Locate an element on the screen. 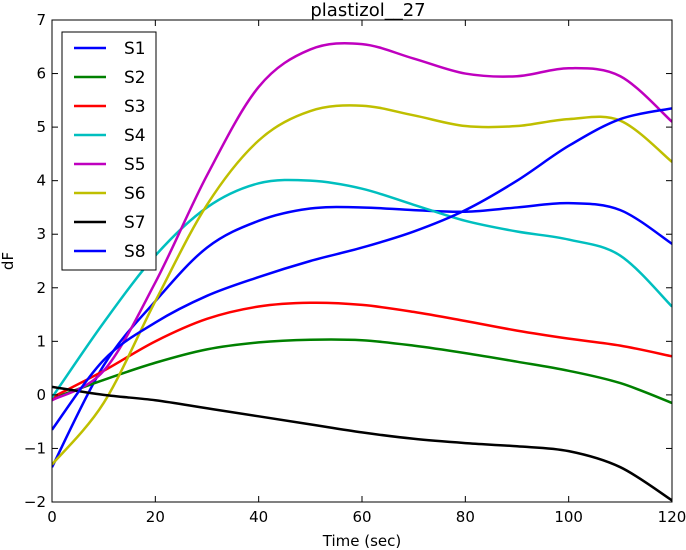 The height and width of the screenshot is (550, 686). x-tick-label: 100 is located at coordinates (568, 517).